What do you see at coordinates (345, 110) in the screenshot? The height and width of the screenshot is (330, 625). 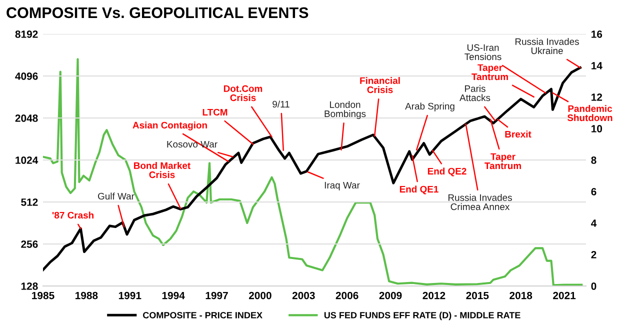 I see `annotation: London Bombings` at bounding box center [345, 110].